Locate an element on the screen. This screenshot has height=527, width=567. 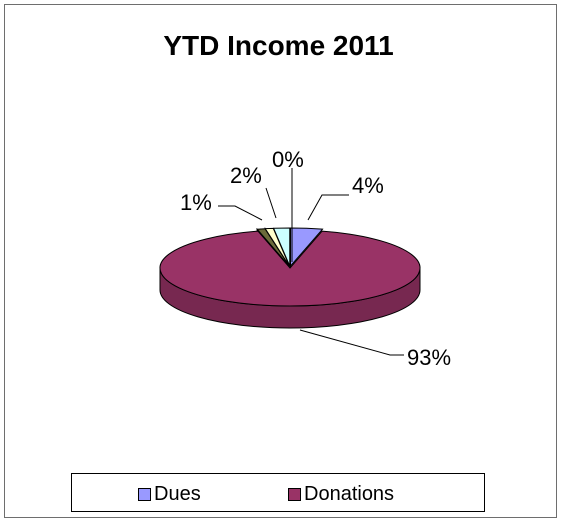
legend-label-donations: Donations is located at coordinates (349, 494).